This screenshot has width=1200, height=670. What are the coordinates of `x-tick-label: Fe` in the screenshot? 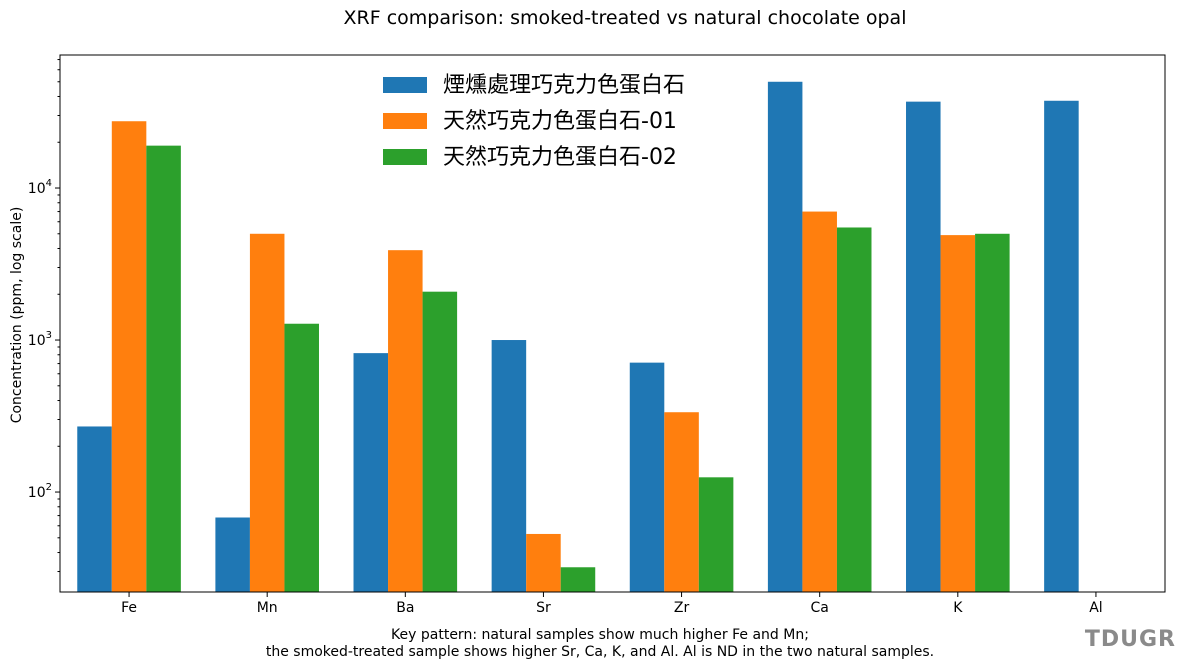 It's located at (129, 608).